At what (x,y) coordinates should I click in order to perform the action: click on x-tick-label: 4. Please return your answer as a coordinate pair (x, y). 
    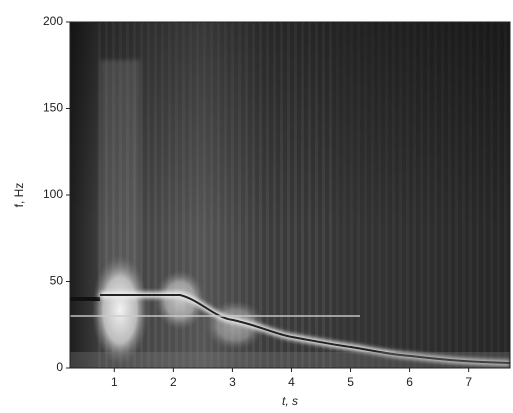
    Looking at the image, I should click on (291, 382).